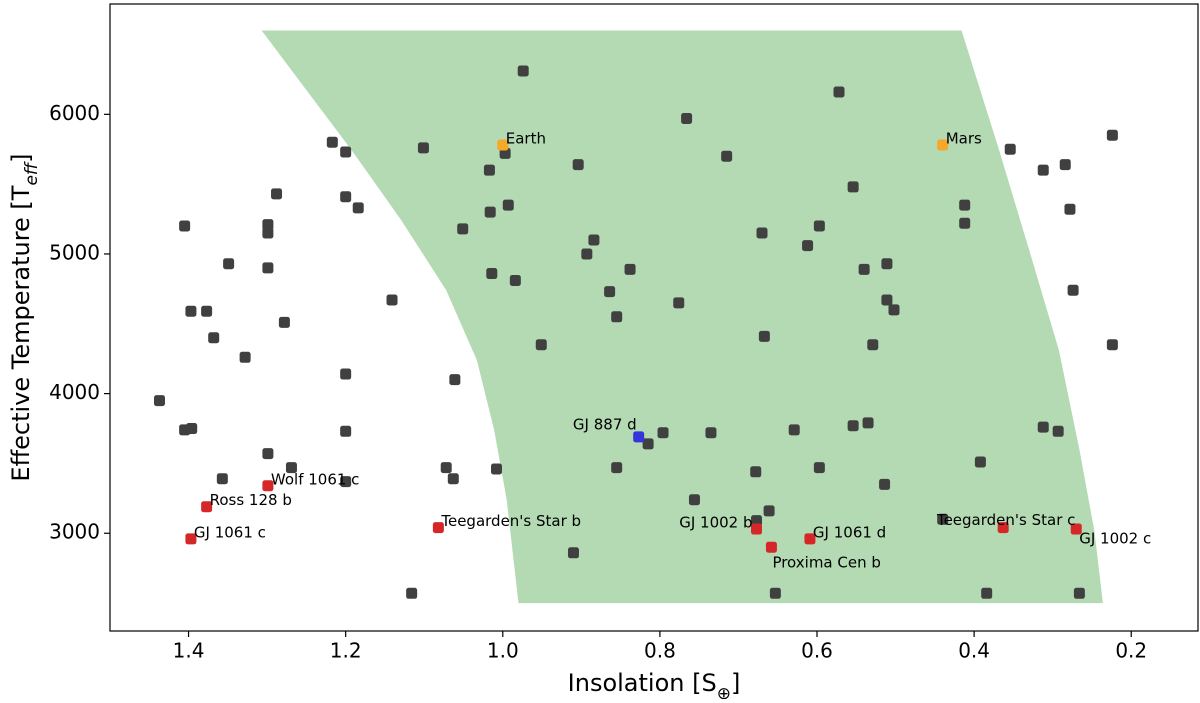 Image resolution: width=1200 pixels, height=703 pixels. Describe the element at coordinates (605, 424) in the screenshot. I see `point-label: GJ 887 d` at that location.